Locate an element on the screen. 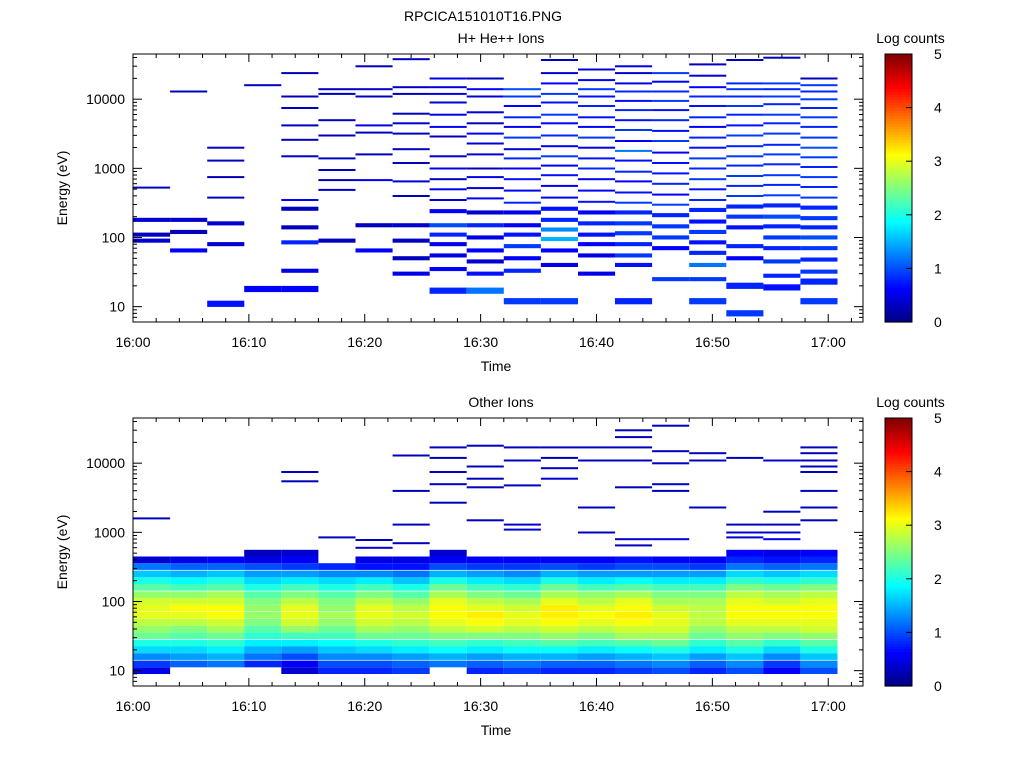 This screenshot has height=768, width=1024. panel-title: Other Ions is located at coordinates (500, 402).